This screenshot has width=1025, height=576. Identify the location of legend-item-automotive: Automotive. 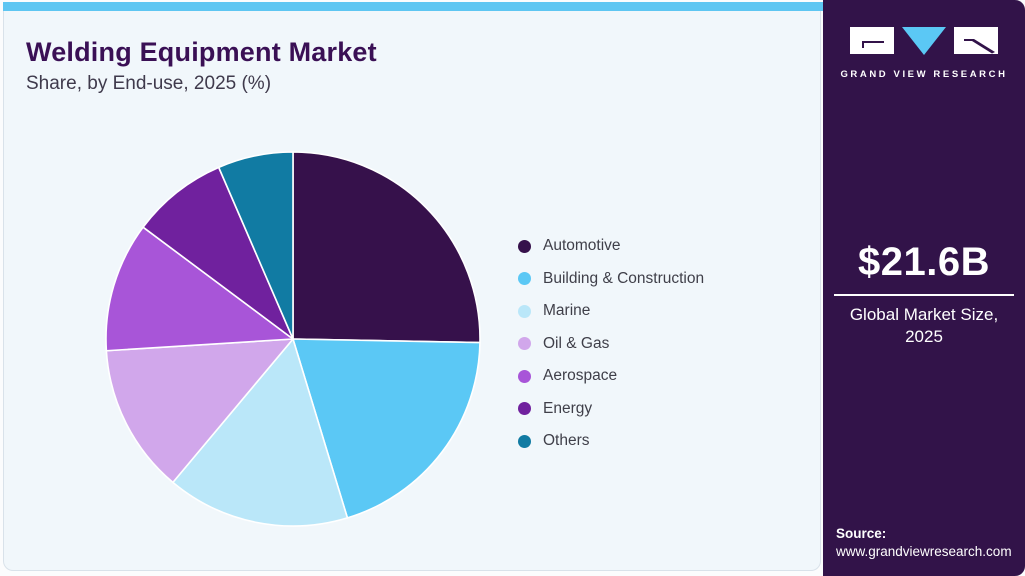
(611, 246).